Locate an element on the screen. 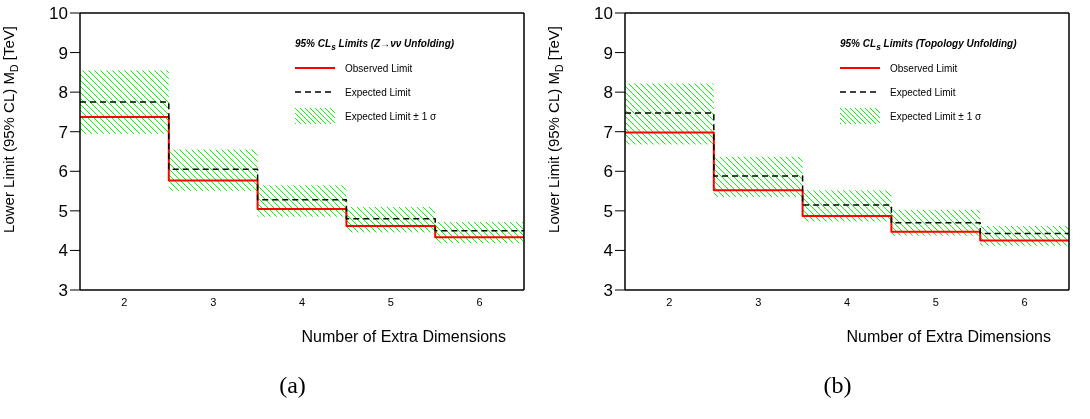 The height and width of the screenshot is (419, 1090). text: (b) is located at coordinates (837, 385).